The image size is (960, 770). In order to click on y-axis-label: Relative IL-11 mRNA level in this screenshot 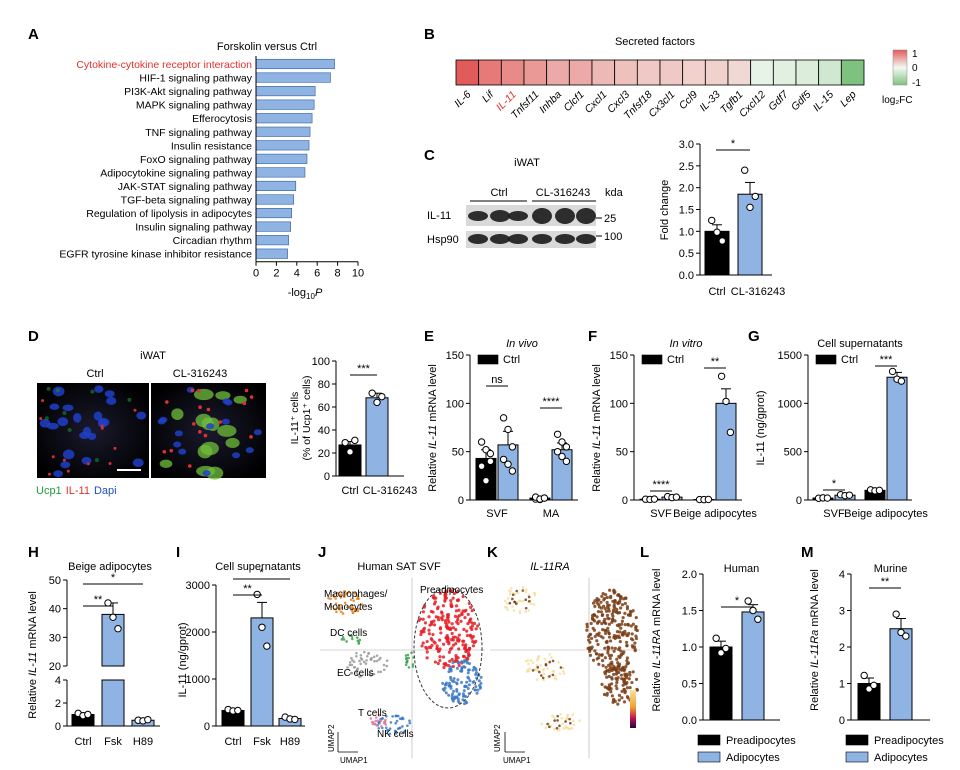, I will do `click(597, 428)`.